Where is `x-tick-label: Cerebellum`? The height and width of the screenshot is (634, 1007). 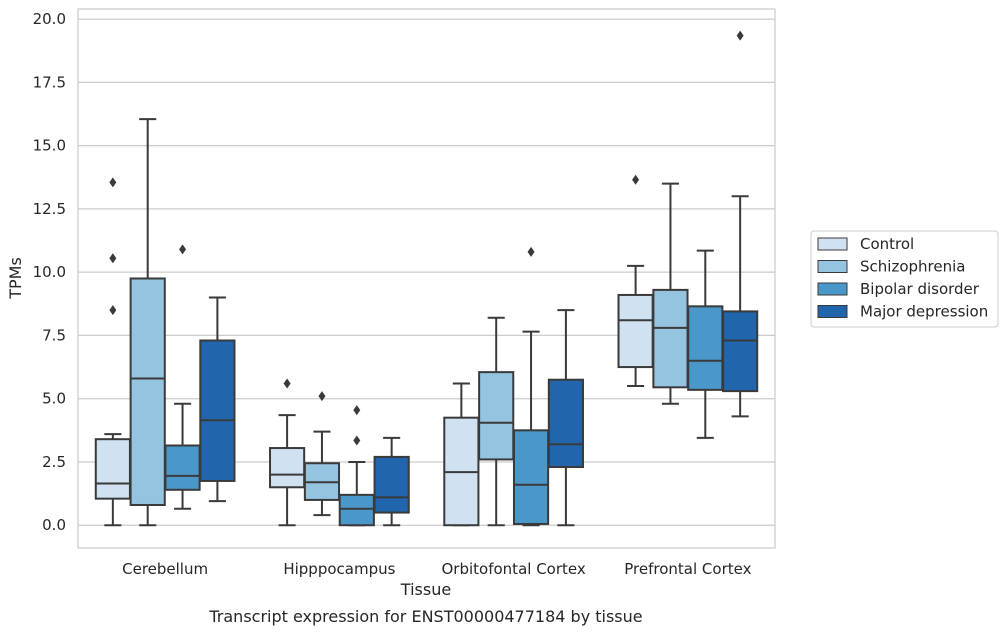
x-tick-label: Cerebellum is located at coordinates (165, 569).